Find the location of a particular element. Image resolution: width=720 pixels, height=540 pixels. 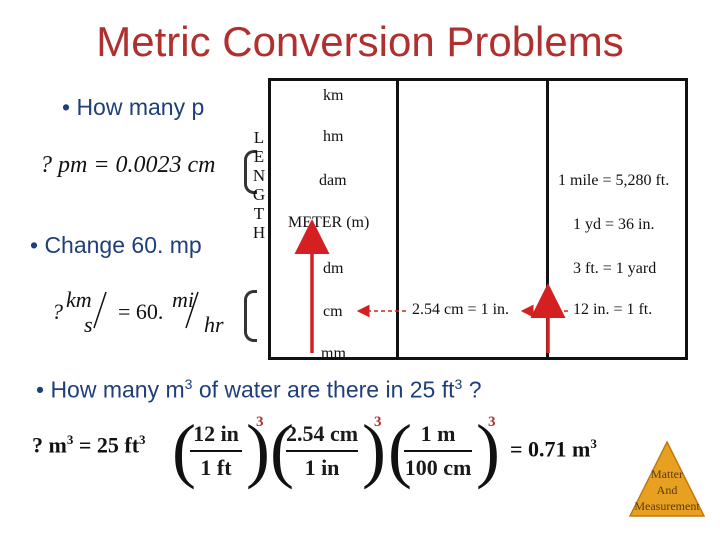

length-label: L E N G T H is located at coordinates (259, 185).